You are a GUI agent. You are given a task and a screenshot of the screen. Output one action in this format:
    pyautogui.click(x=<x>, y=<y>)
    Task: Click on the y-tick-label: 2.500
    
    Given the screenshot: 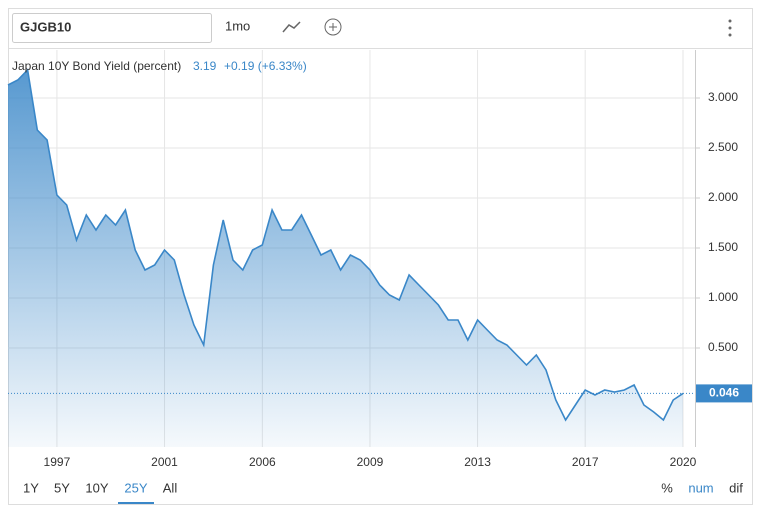 What is the action you would take?
    pyautogui.click(x=723, y=147)
    